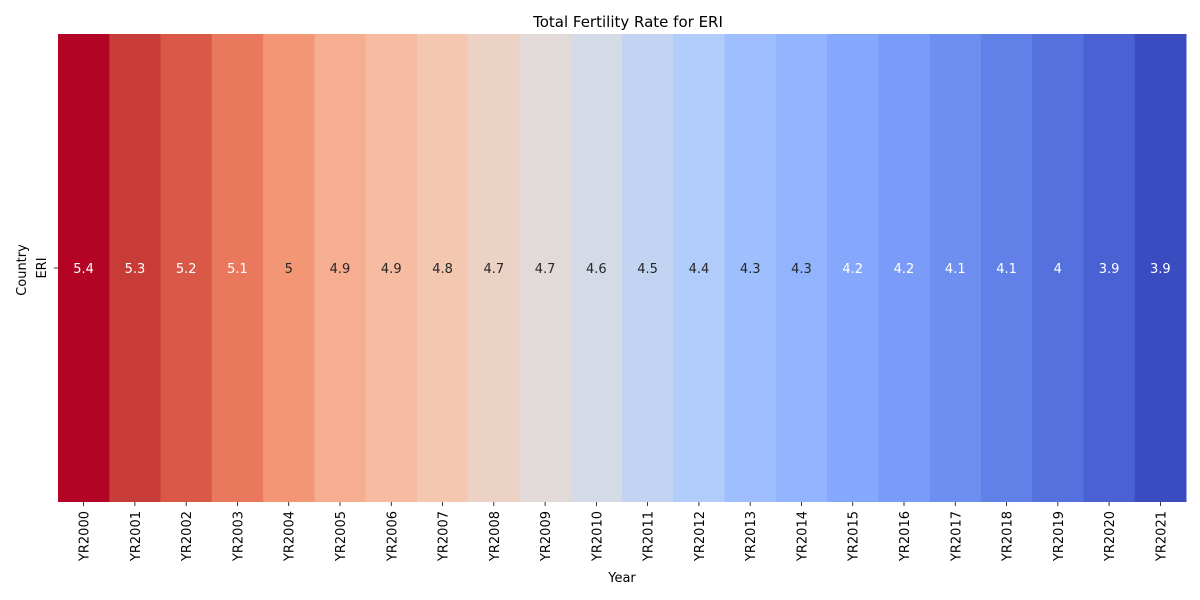  I want to click on cell-value-yr2011: 4.5, so click(647, 269).